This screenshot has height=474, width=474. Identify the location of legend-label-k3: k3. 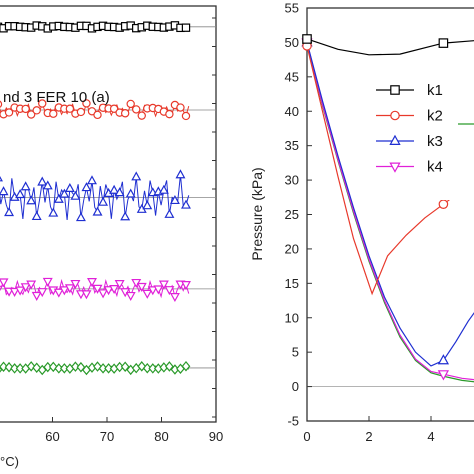
(435, 141).